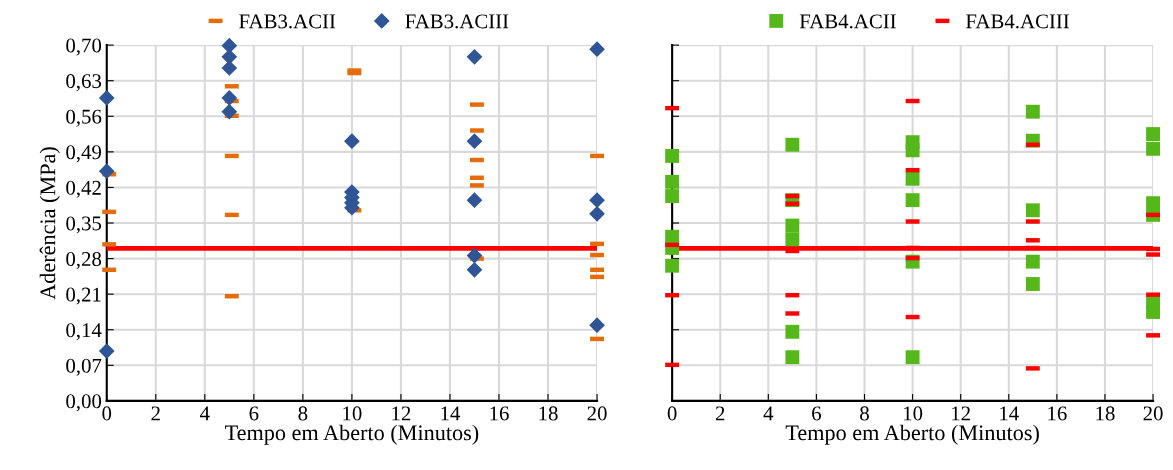 The width and height of the screenshot is (1173, 470). What do you see at coordinates (287, 21) in the screenshot?
I see `legend-label: FAB3.ACII` at bounding box center [287, 21].